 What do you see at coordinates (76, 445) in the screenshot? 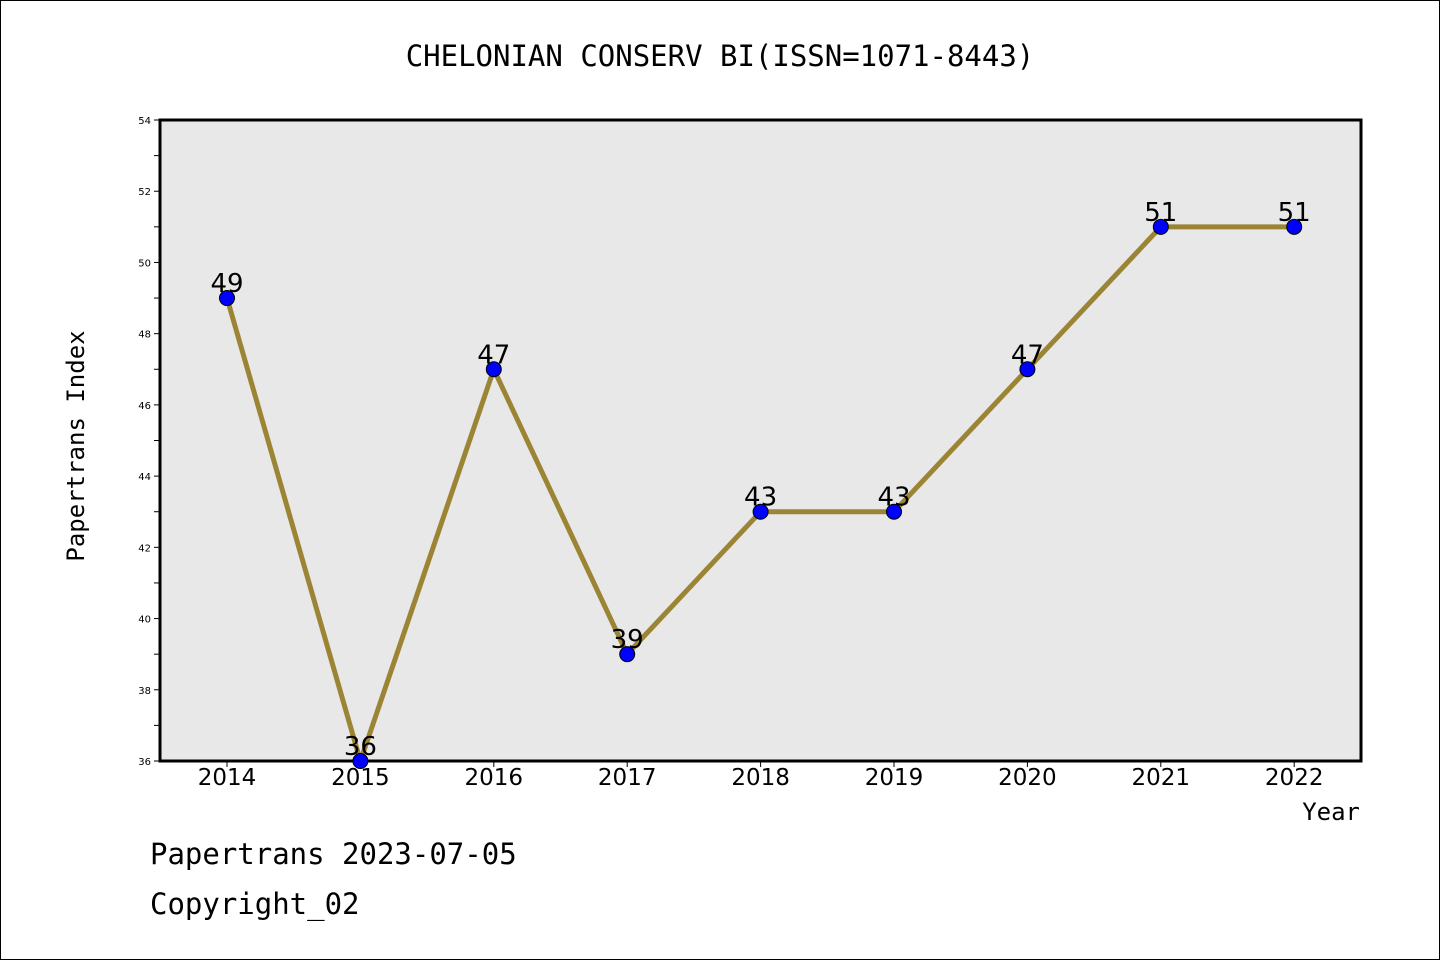
I see `y-axis-label: Papertrans Index` at bounding box center [76, 445].